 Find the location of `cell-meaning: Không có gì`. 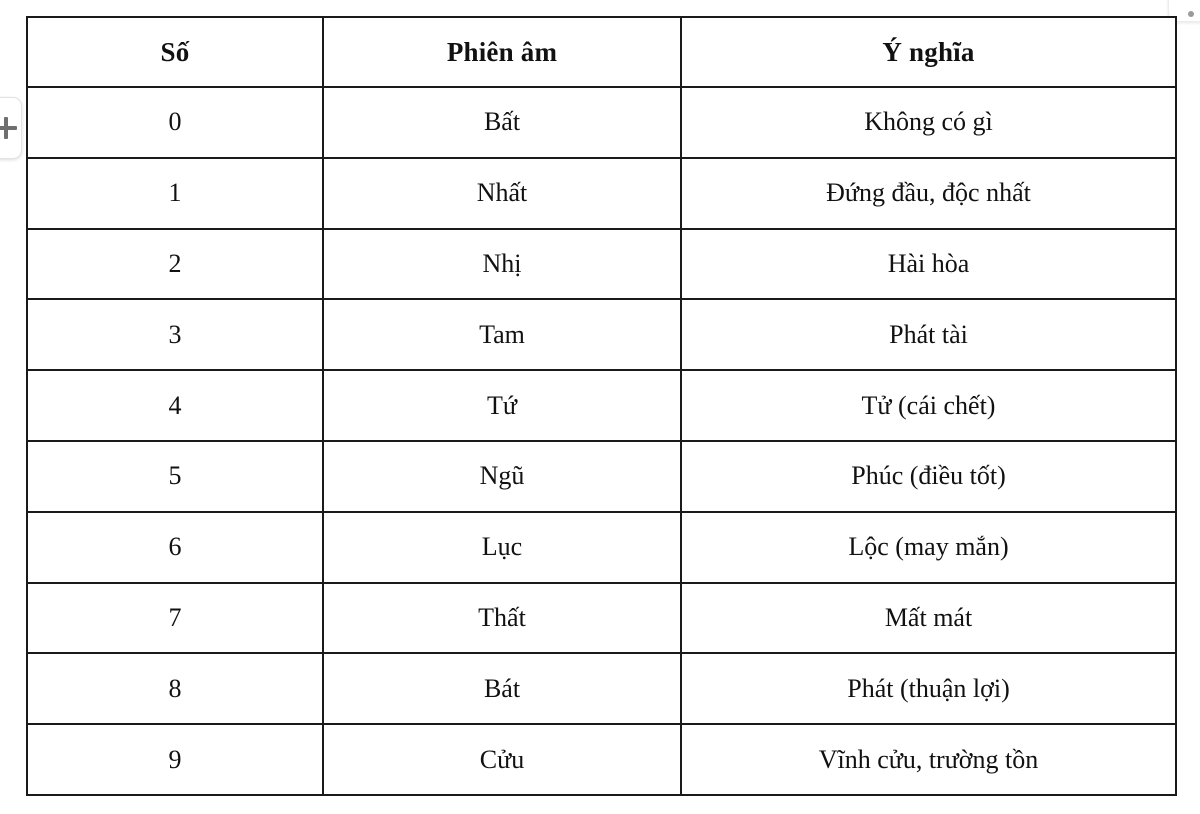

cell-meaning: Không có gì is located at coordinates (928, 122).